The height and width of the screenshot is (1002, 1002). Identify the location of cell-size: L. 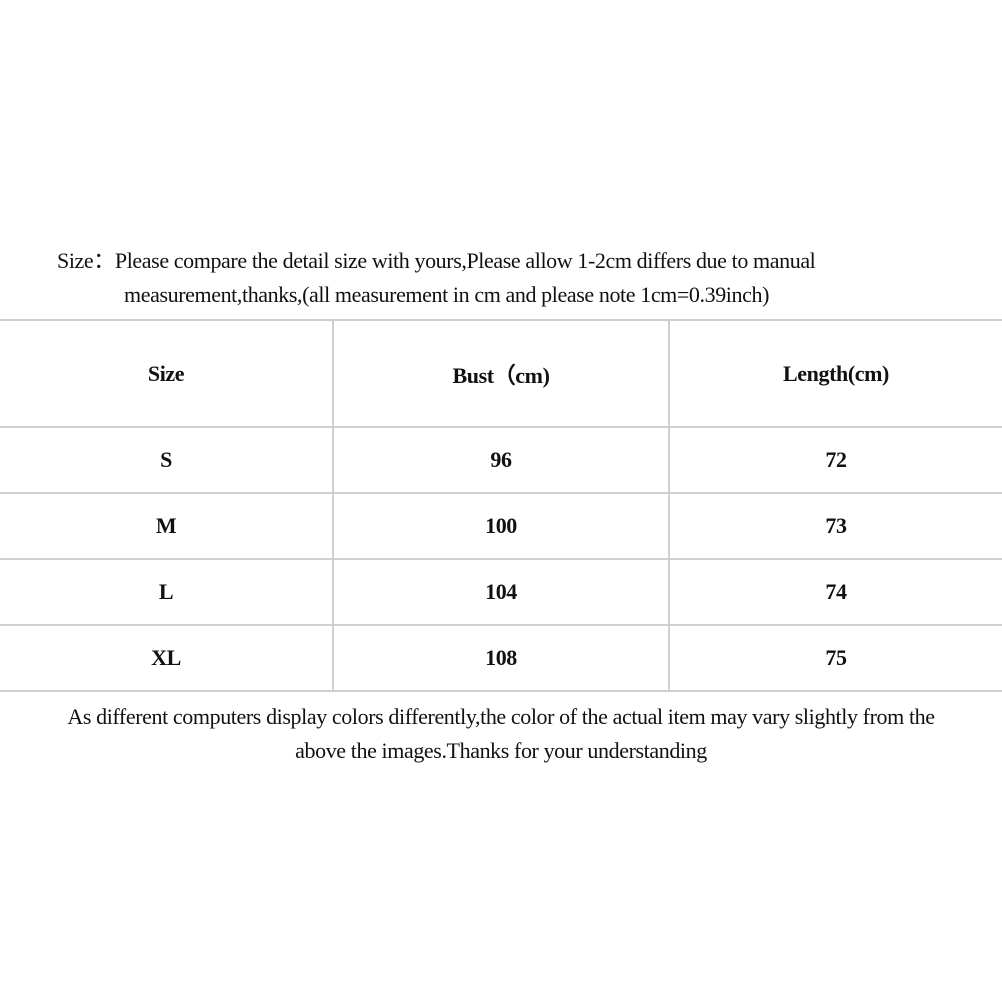
(167, 592).